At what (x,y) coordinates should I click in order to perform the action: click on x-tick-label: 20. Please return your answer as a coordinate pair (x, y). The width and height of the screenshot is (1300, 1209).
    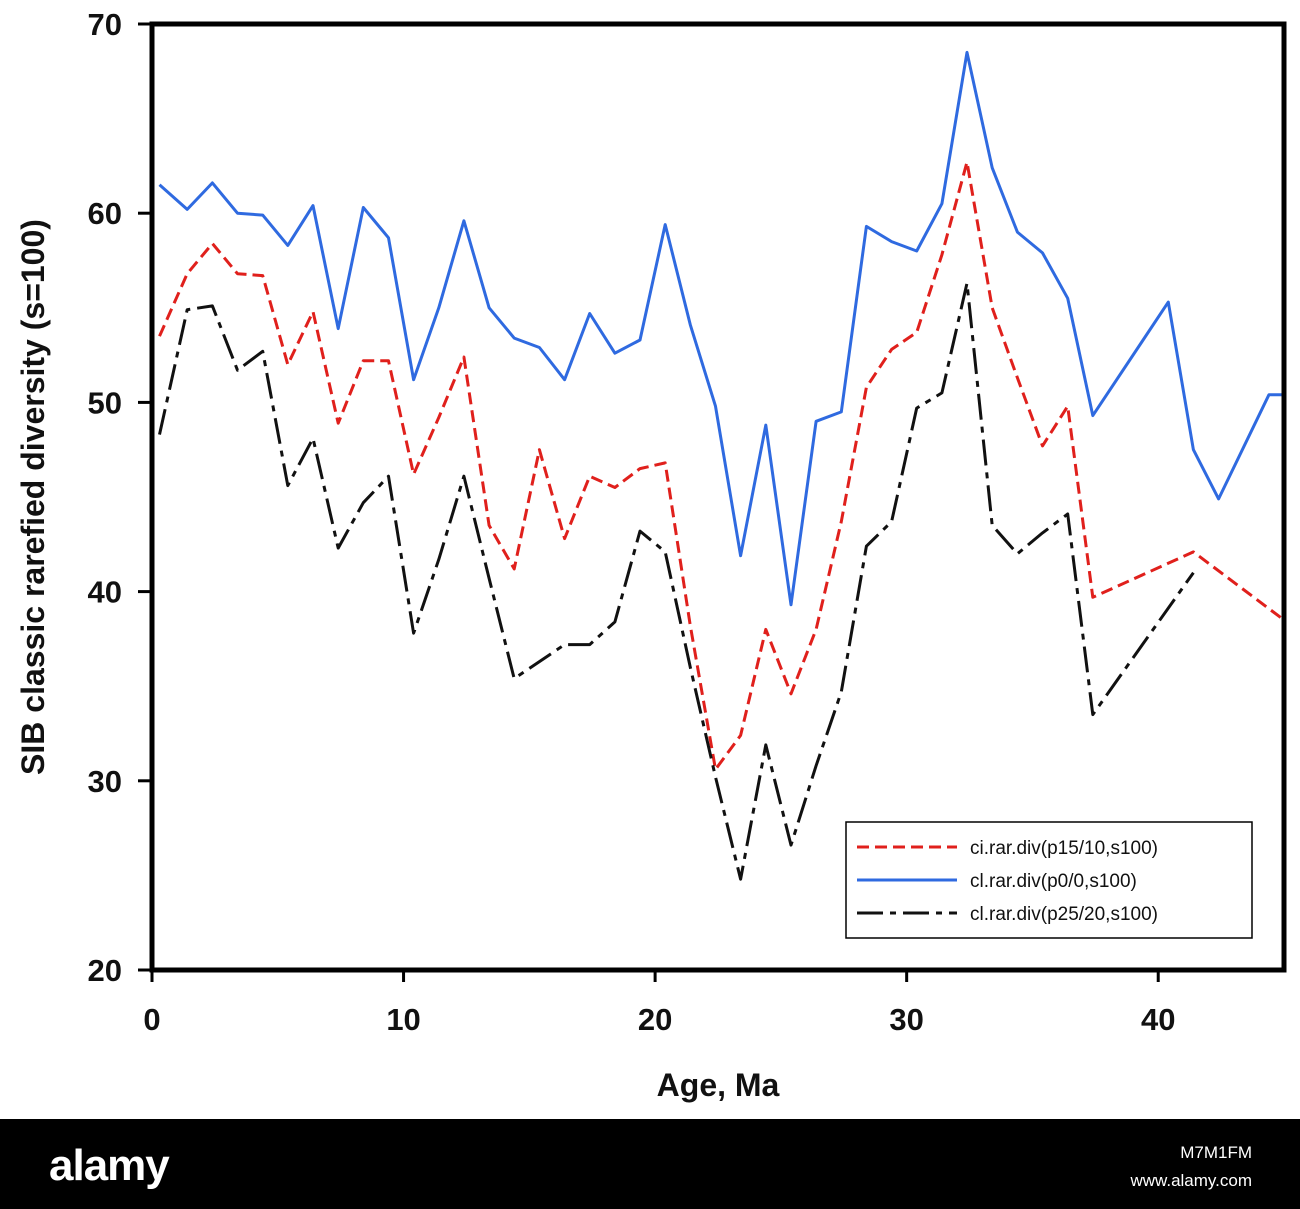
    Looking at the image, I should click on (655, 1019).